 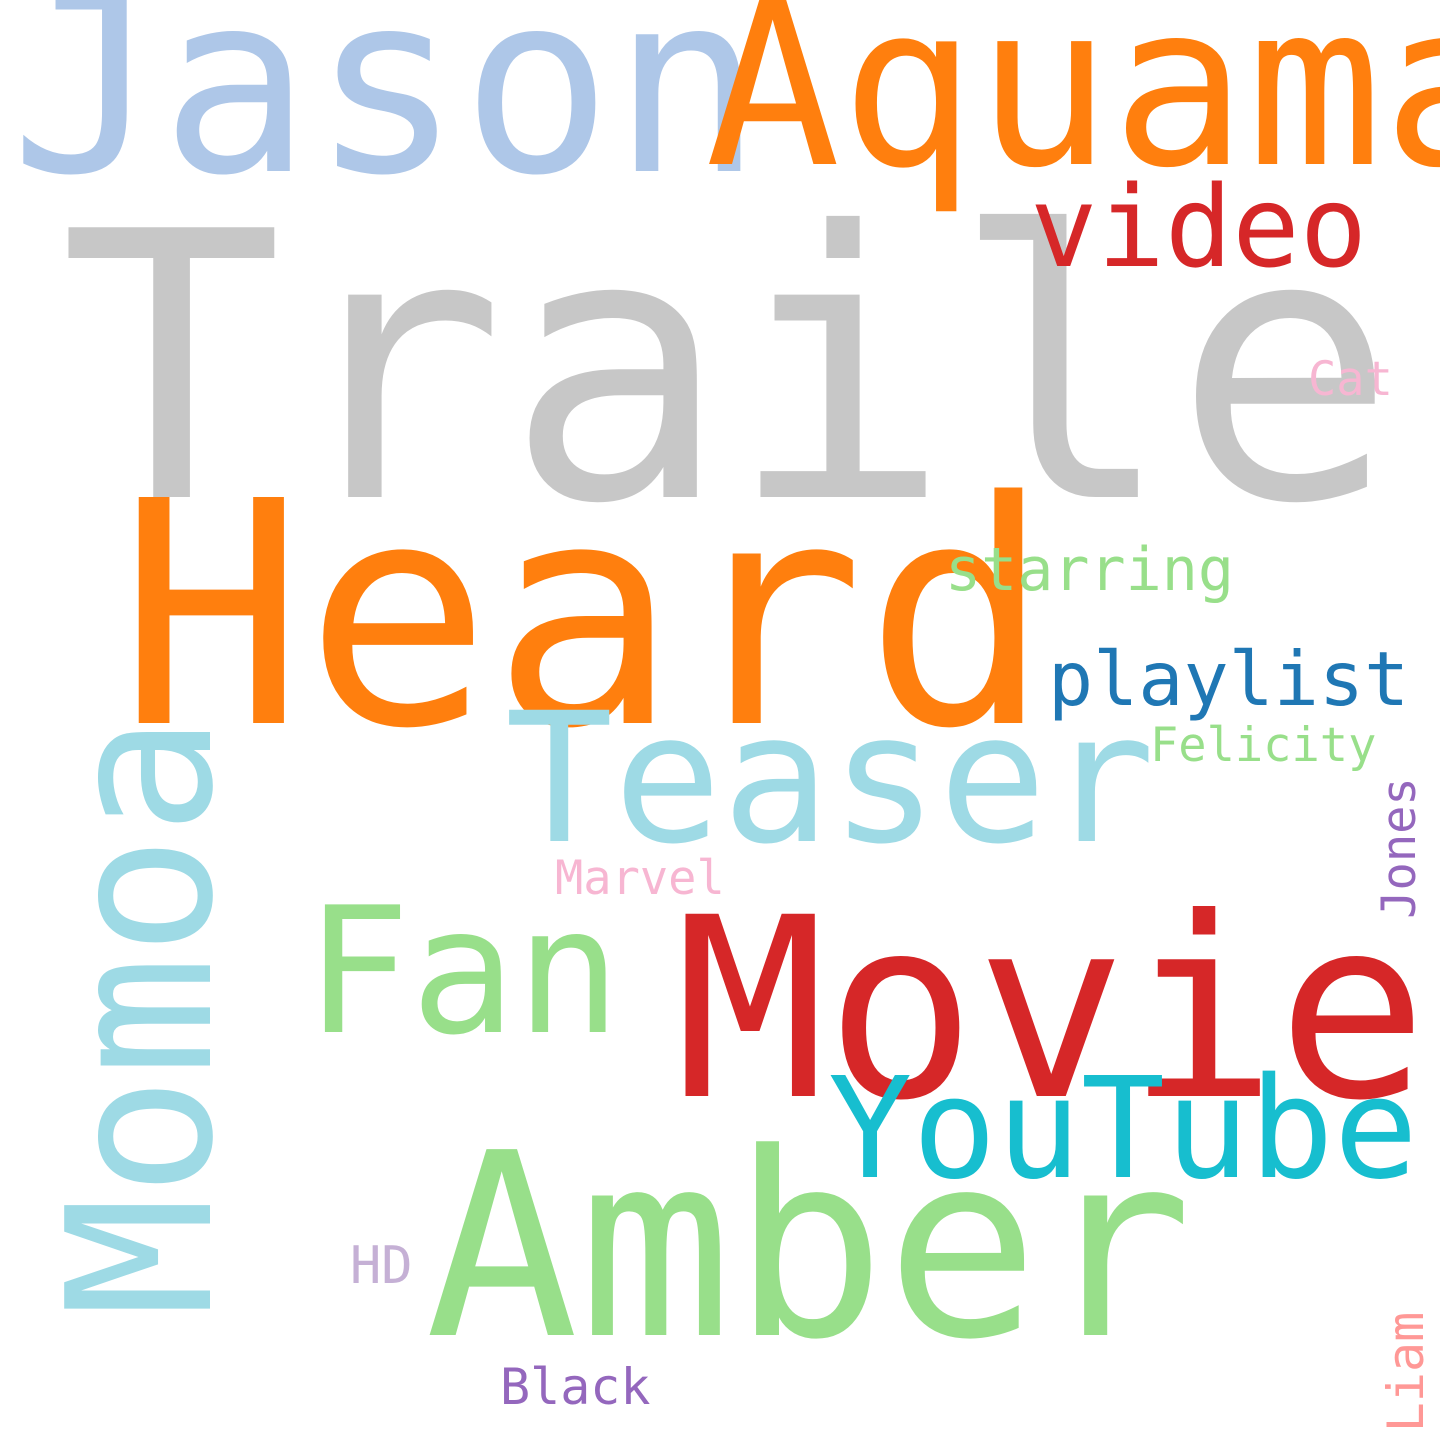 I want to click on word-jason: Jason, so click(x=386, y=115).